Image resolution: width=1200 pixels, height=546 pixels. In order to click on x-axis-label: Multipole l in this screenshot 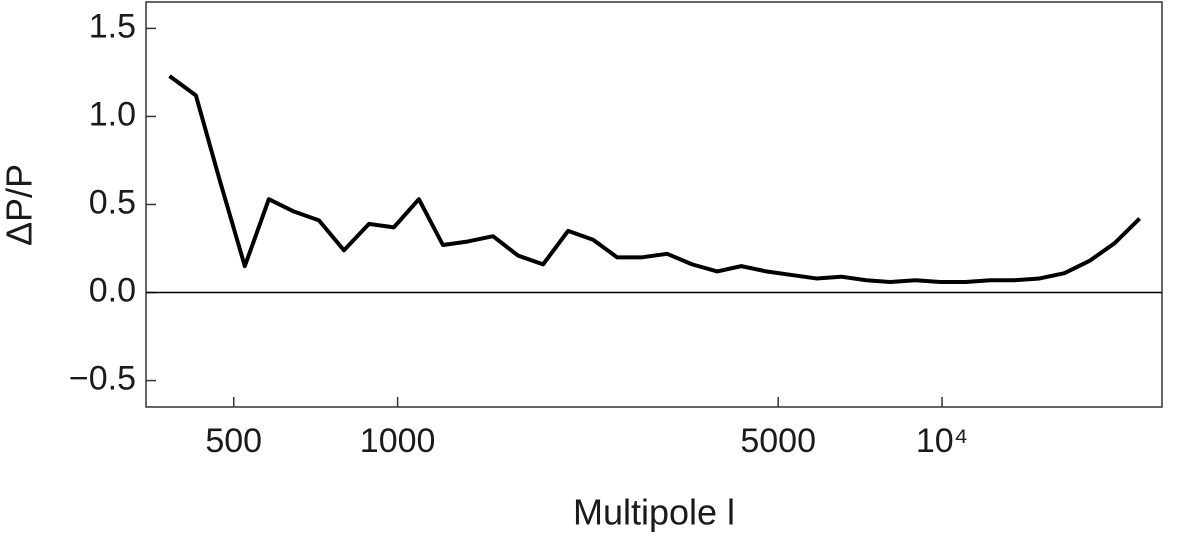, I will do `click(654, 512)`.